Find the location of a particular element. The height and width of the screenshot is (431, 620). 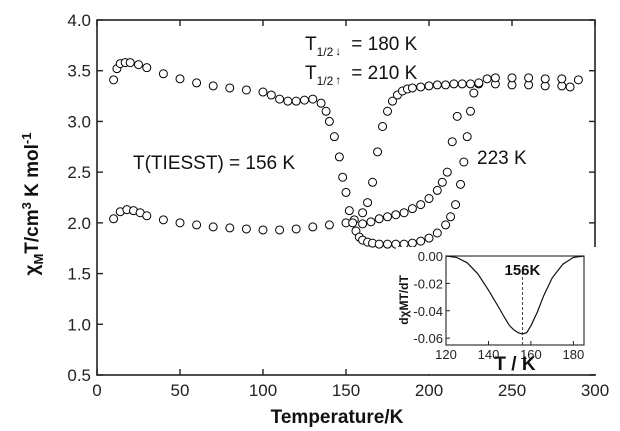

inset-y-tick-label: 0.00 is located at coordinates (430, 256).